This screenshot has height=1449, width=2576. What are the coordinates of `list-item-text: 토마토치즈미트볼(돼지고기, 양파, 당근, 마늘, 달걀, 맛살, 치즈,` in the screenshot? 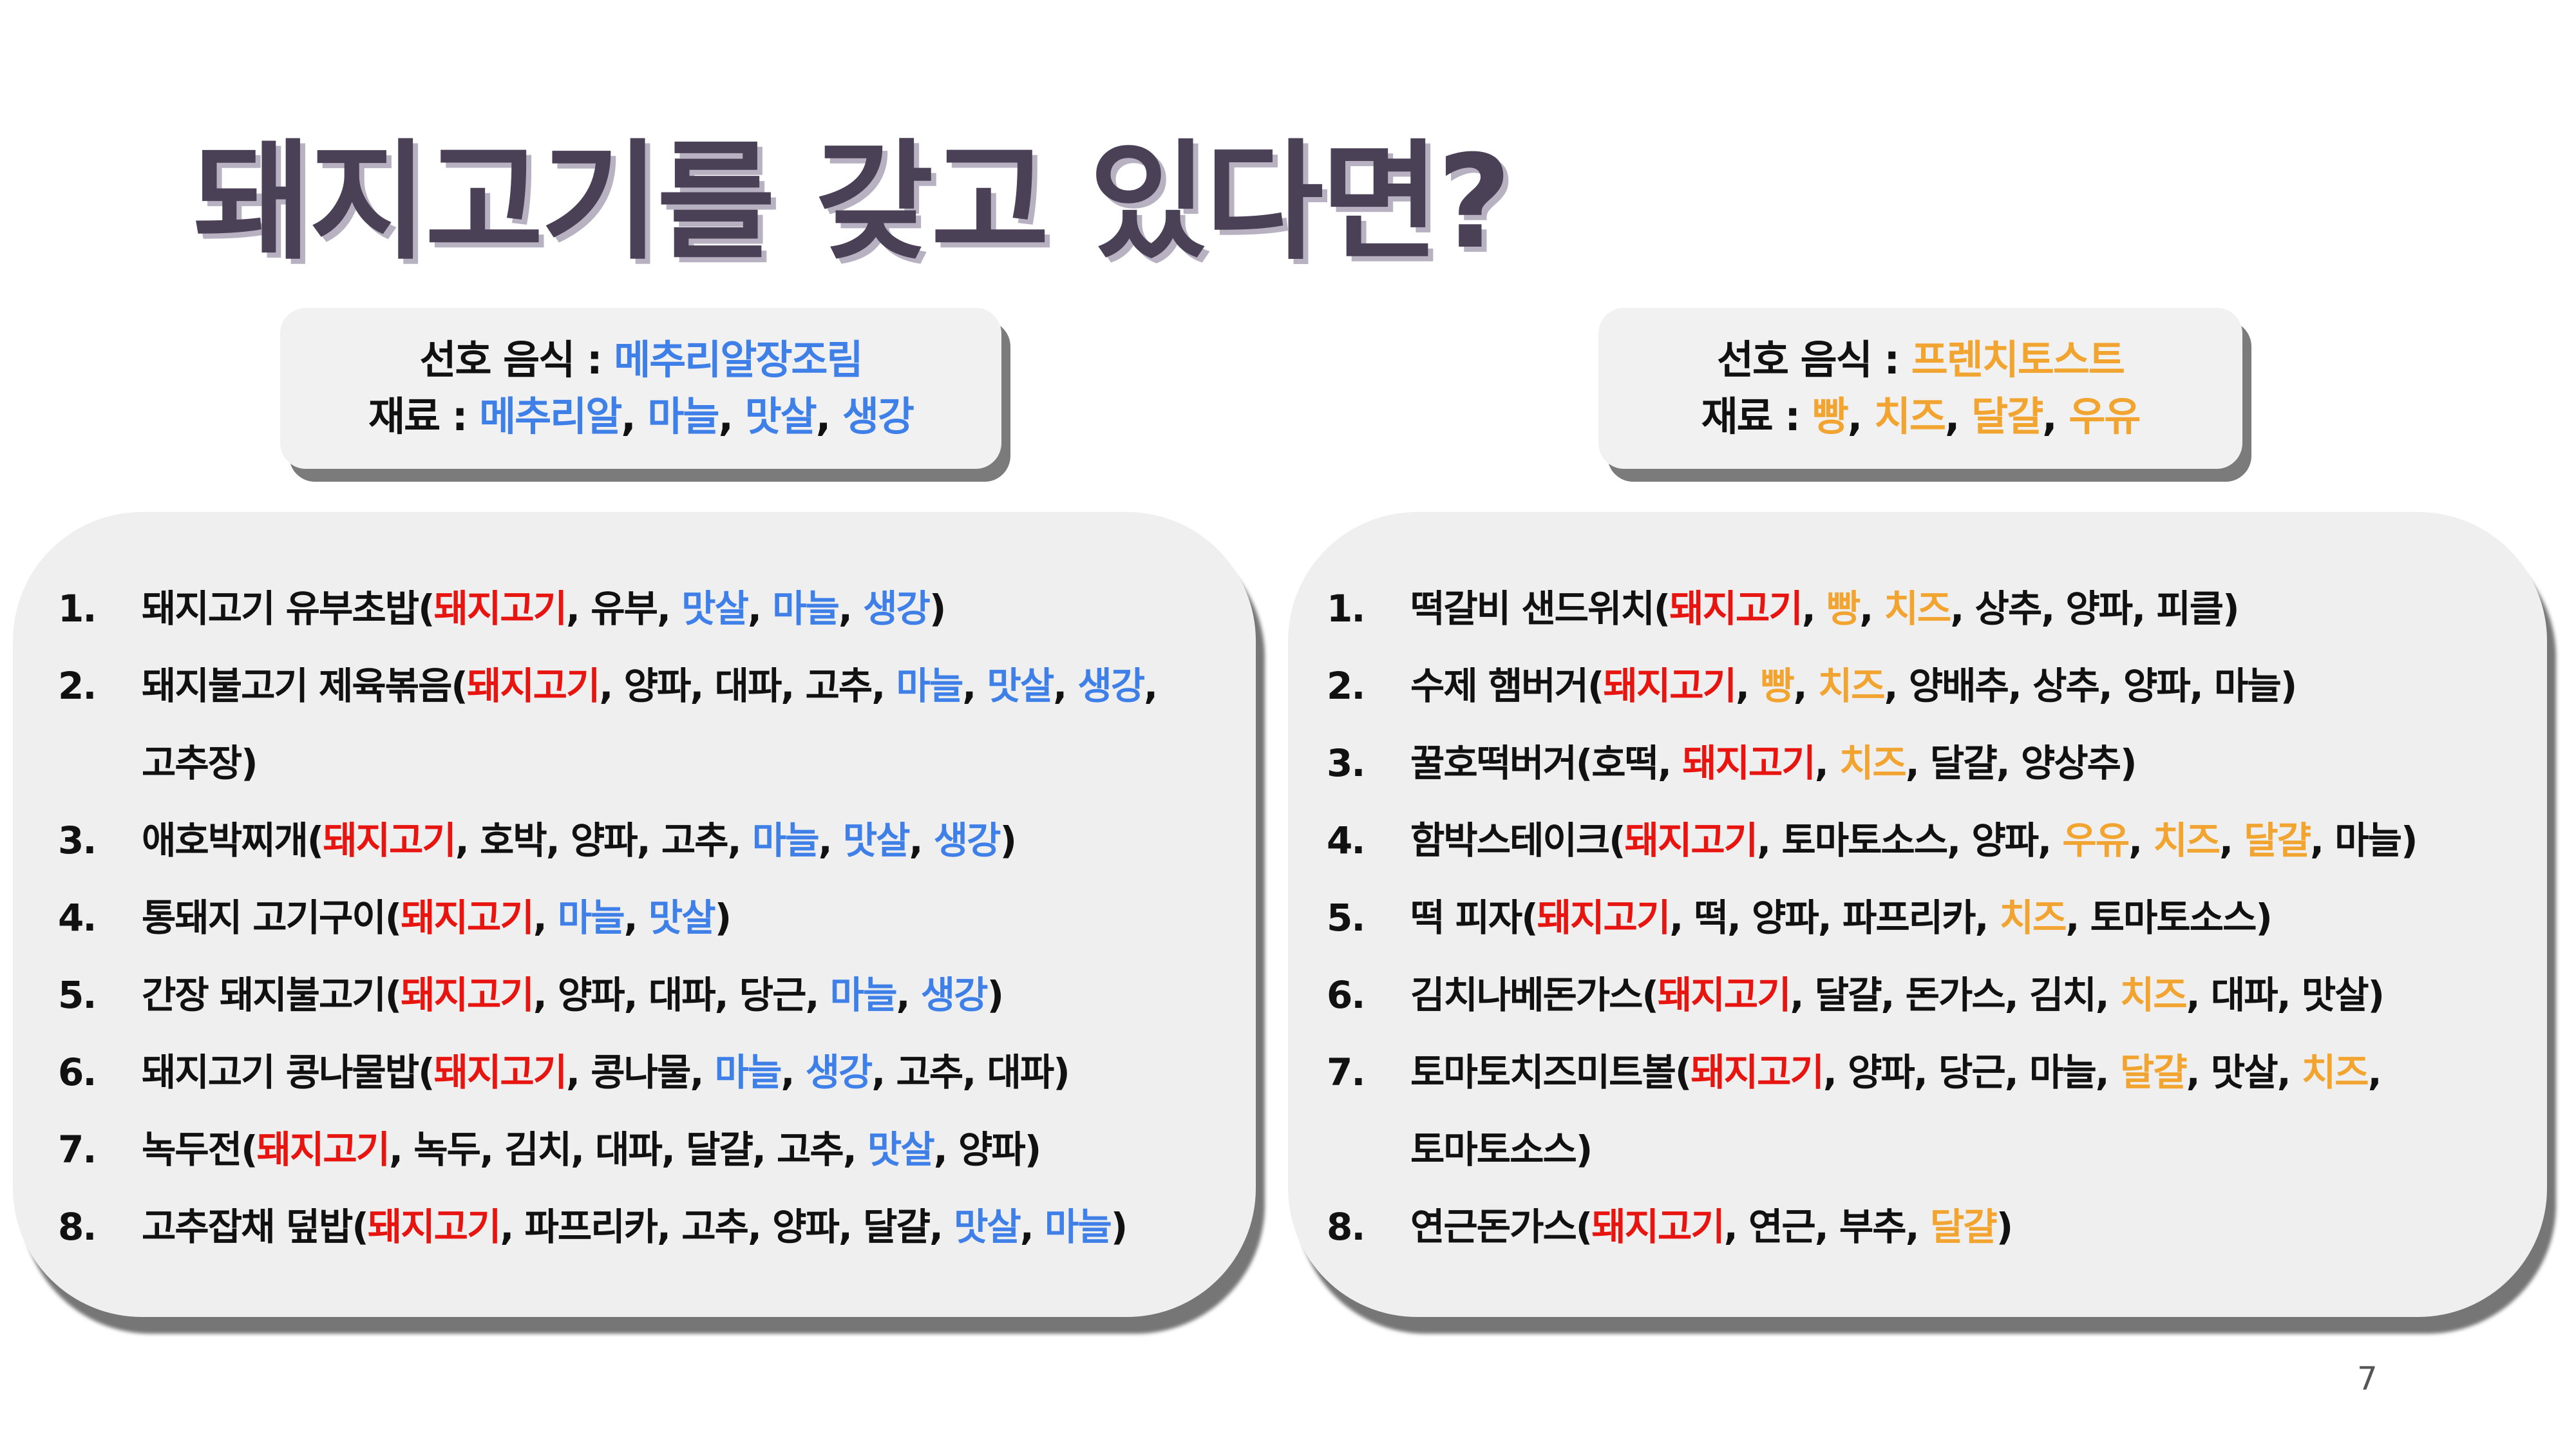 It's located at (1896, 1072).